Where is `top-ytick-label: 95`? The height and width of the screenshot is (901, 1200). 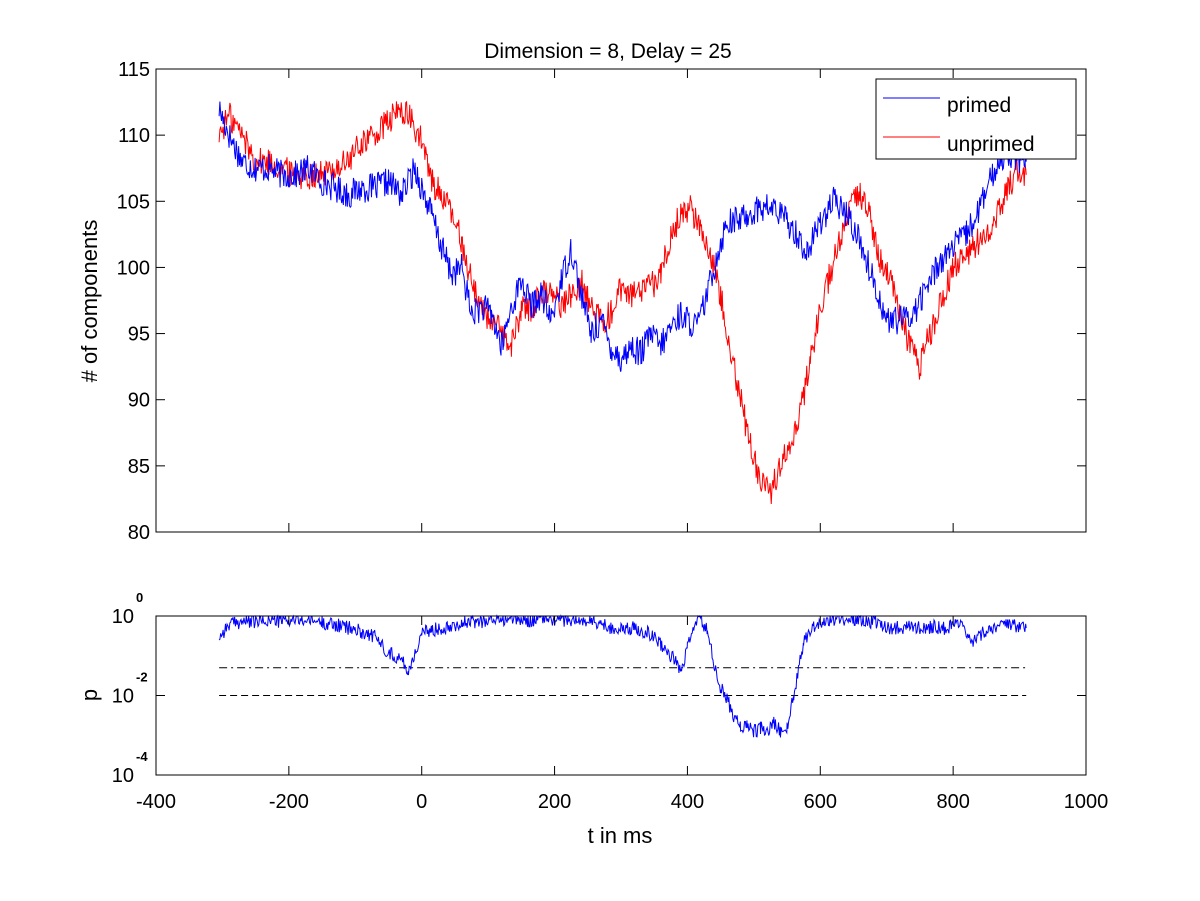
top-ytick-label: 95 is located at coordinates (139, 335).